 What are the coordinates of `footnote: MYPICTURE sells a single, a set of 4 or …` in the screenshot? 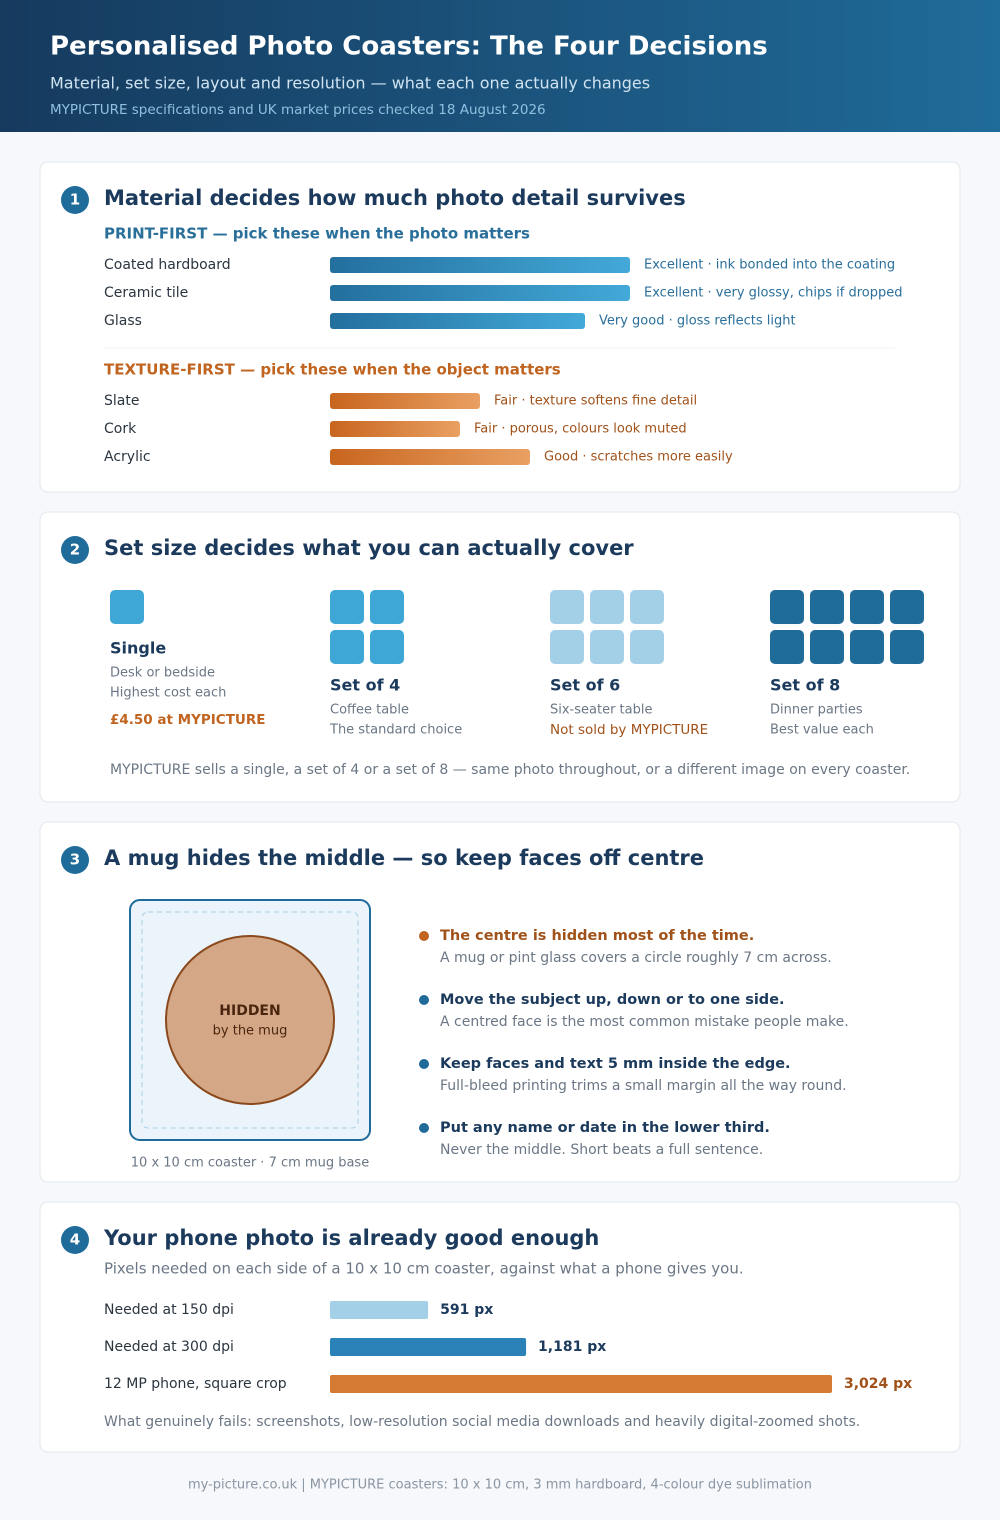 It's located at (510, 770).